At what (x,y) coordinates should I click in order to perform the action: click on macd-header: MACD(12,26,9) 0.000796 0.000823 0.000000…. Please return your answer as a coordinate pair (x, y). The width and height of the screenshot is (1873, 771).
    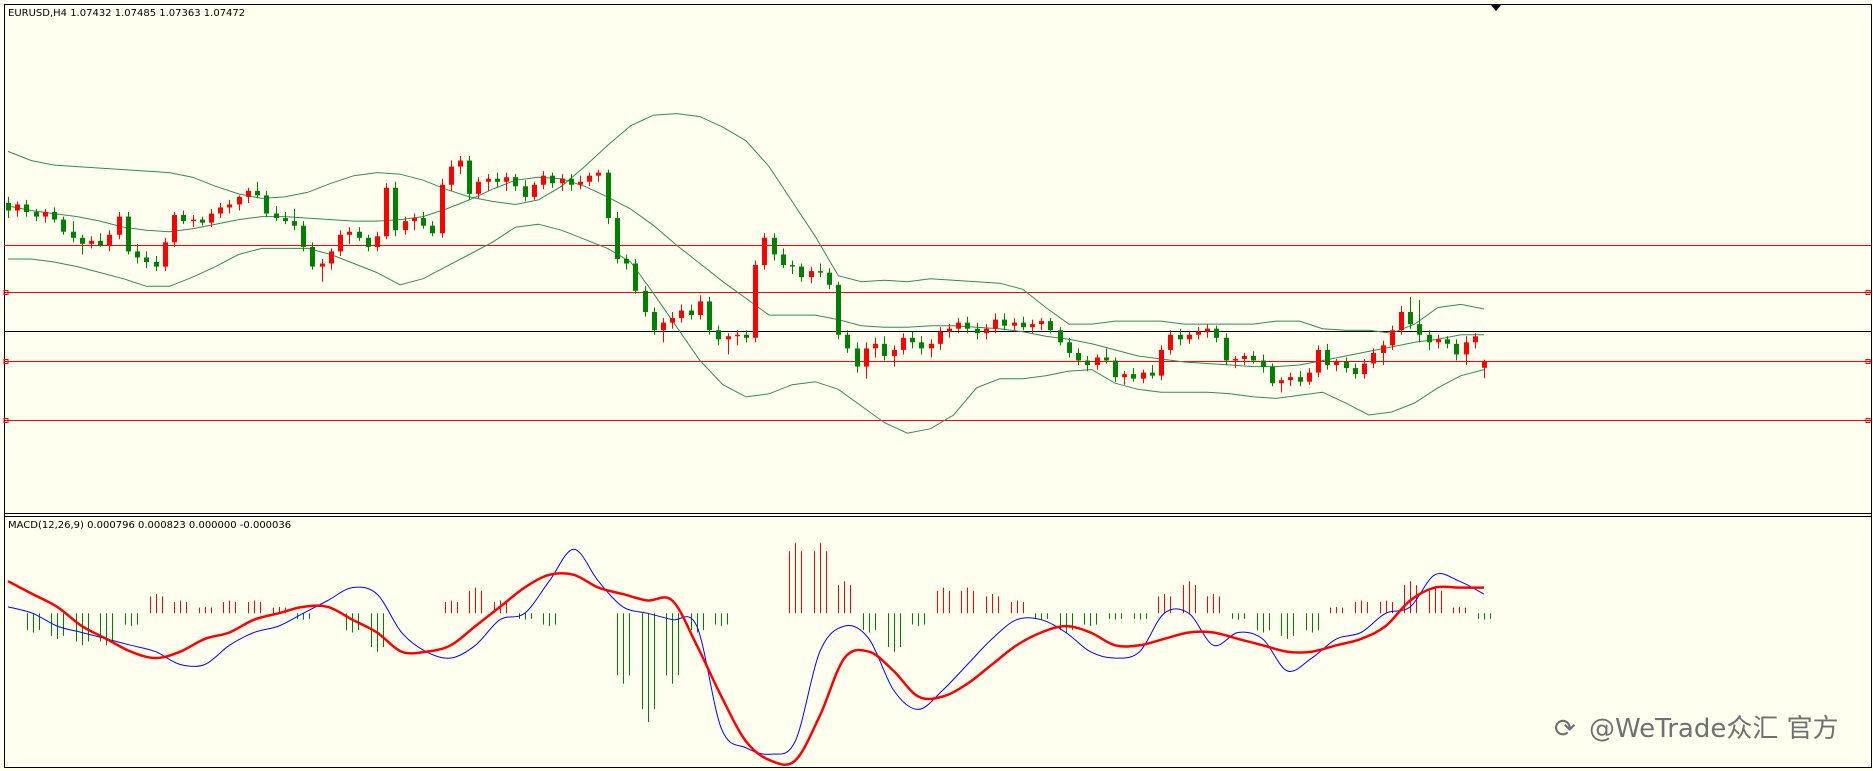
    Looking at the image, I should click on (149, 525).